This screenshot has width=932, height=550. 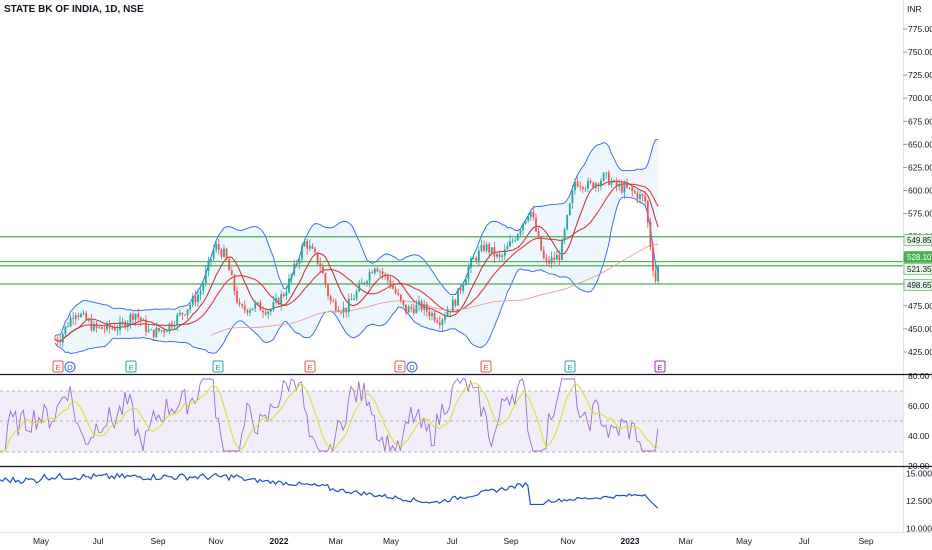 I want to click on event-marker-label: D, so click(x=70, y=367).